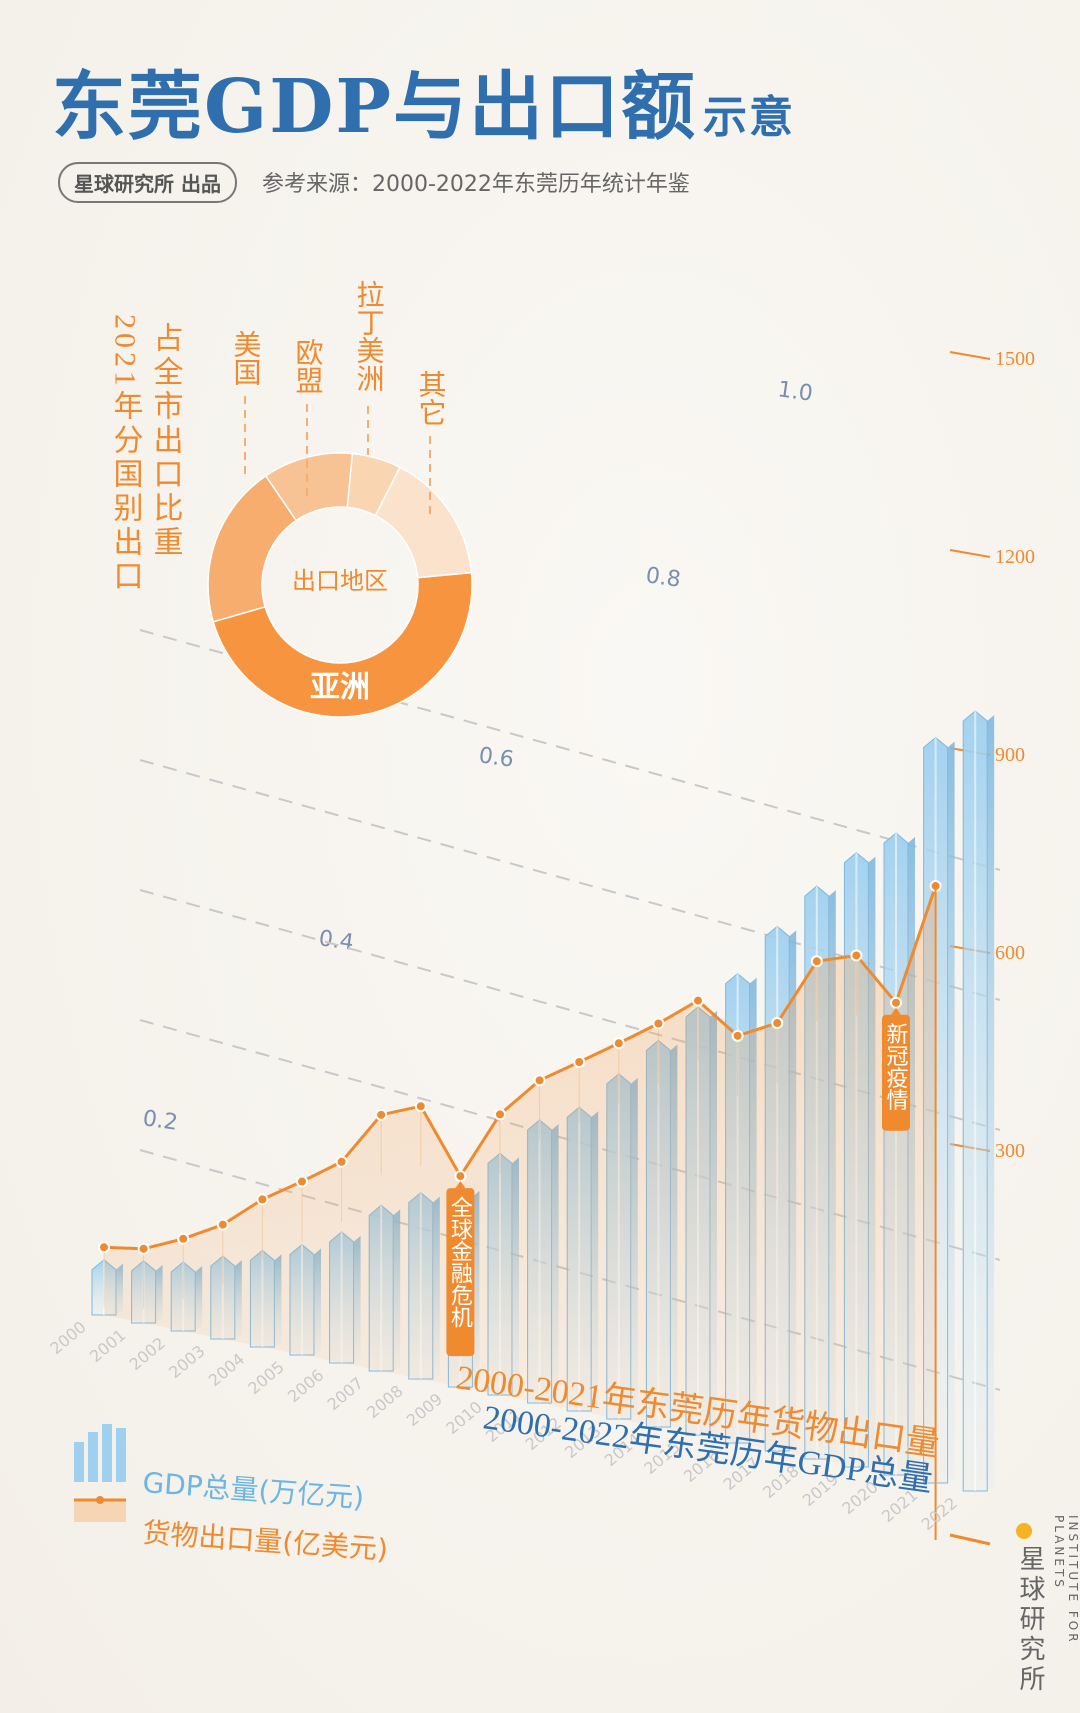  Describe the element at coordinates (1066, 1580) in the screenshot. I see `brand-name-en: INSTITUTE FOR PLANETS` at that location.